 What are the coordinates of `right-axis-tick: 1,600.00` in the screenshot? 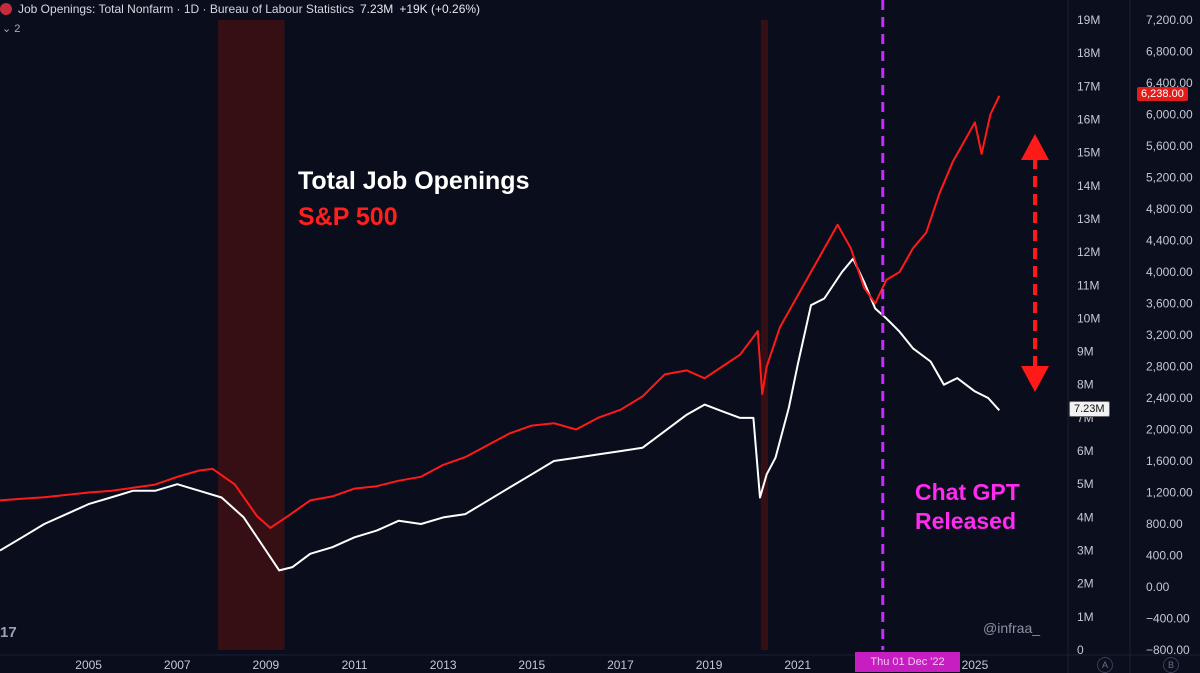 It's located at (1169, 461).